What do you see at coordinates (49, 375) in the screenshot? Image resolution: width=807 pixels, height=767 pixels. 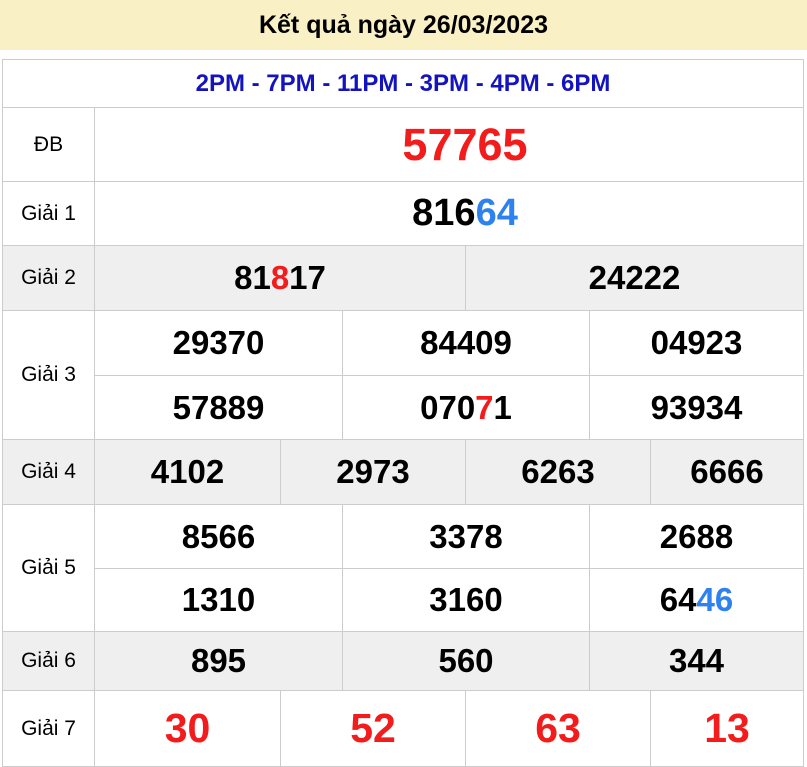 I see `prize-label-g3: Giải 3` at bounding box center [49, 375].